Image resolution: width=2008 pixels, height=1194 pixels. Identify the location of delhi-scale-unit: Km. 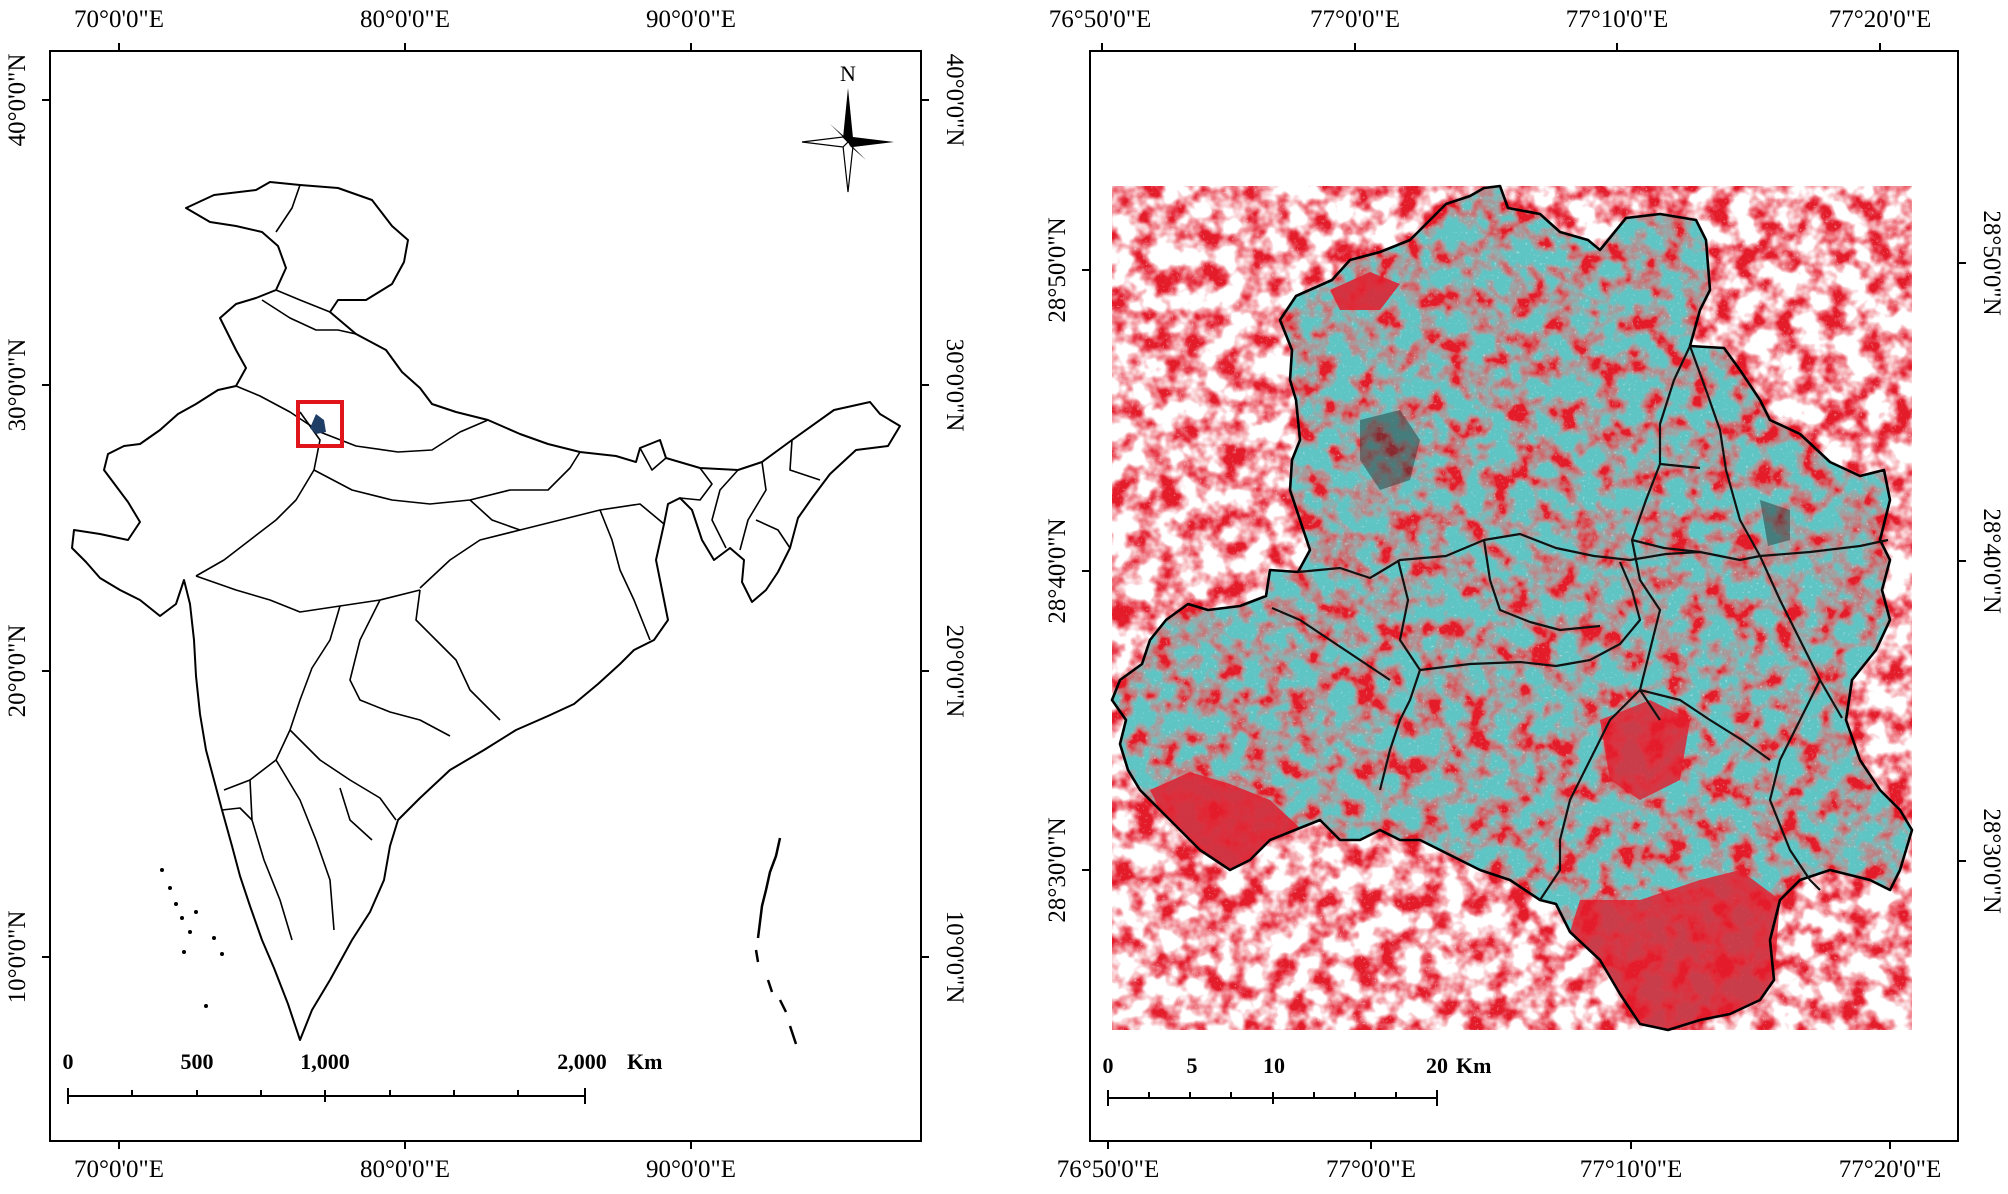
(1473, 1065).